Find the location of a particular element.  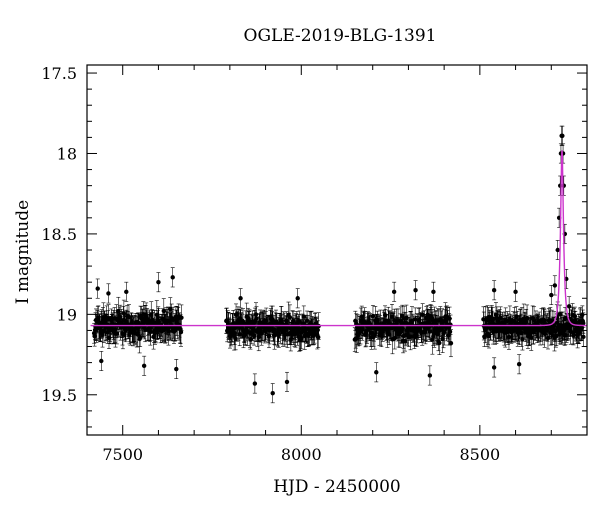

x-tick-label: 7500 is located at coordinates (122, 454).